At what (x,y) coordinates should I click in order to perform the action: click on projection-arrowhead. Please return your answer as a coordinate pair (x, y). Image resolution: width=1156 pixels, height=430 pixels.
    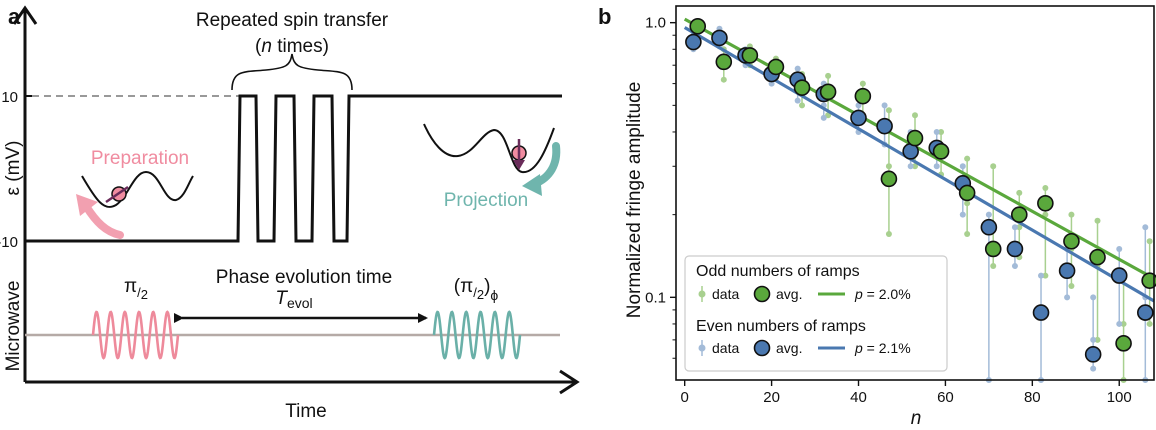
    Looking at the image, I should click on (532, 185).